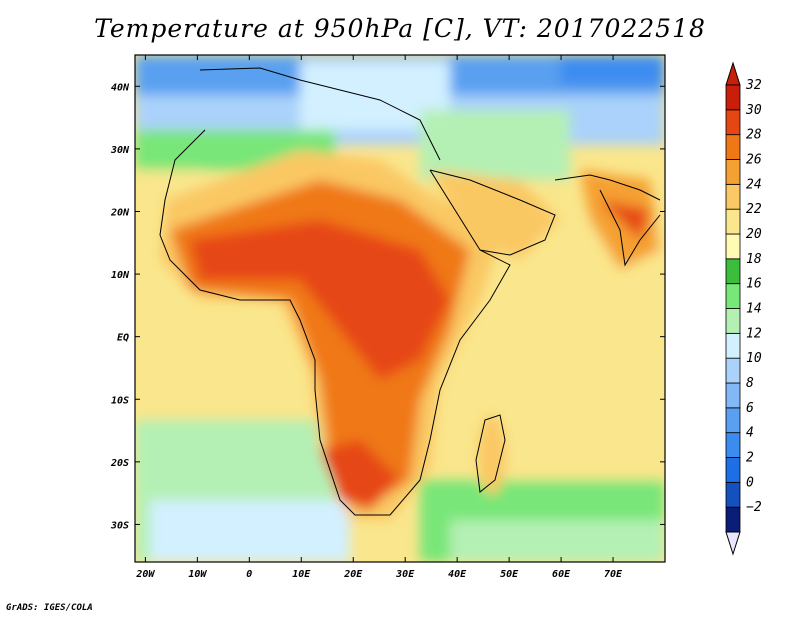 Image resolution: width=800 pixels, height=618 pixels. I want to click on y-tick-label-3: 10N, so click(120, 275).